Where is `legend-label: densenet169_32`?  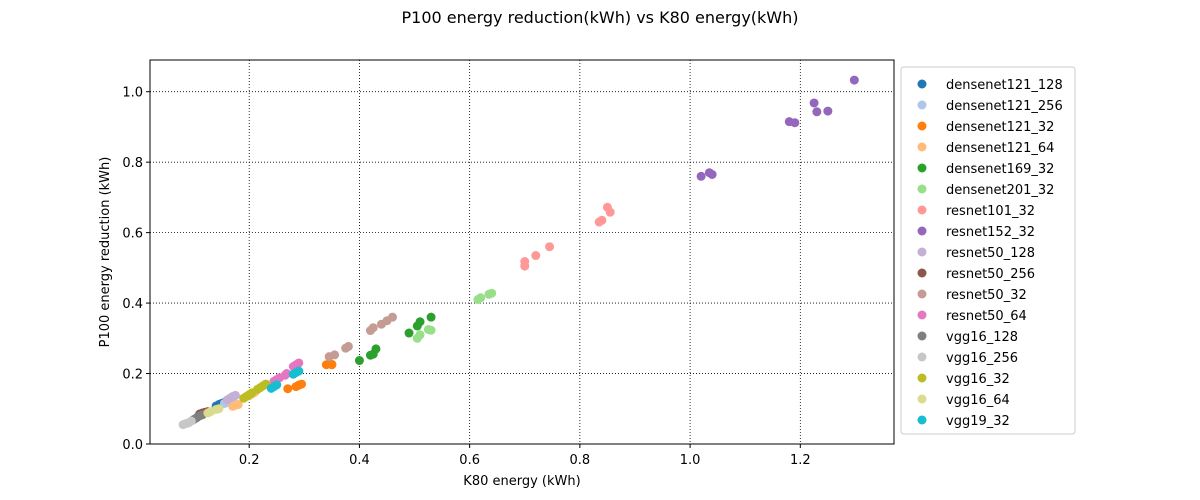 legend-label: densenet169_32 is located at coordinates (1000, 169).